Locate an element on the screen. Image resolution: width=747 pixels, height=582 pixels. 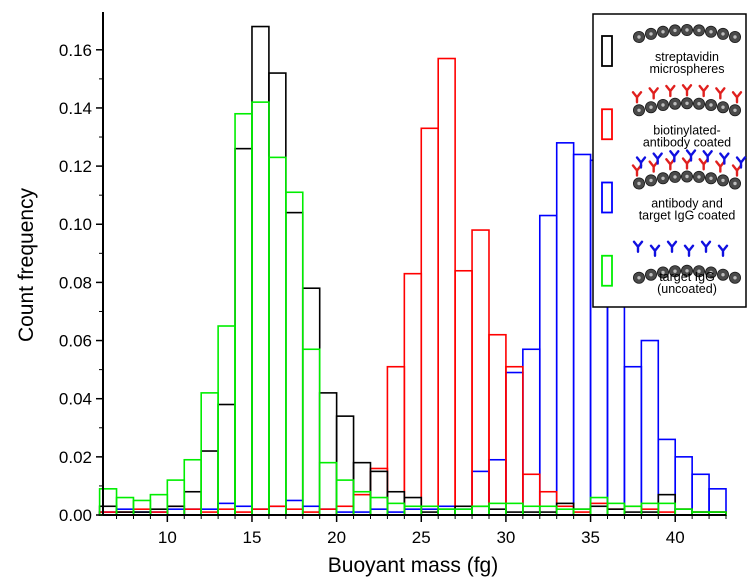
y-tick-label: 0.12 is located at coordinates (75, 166).